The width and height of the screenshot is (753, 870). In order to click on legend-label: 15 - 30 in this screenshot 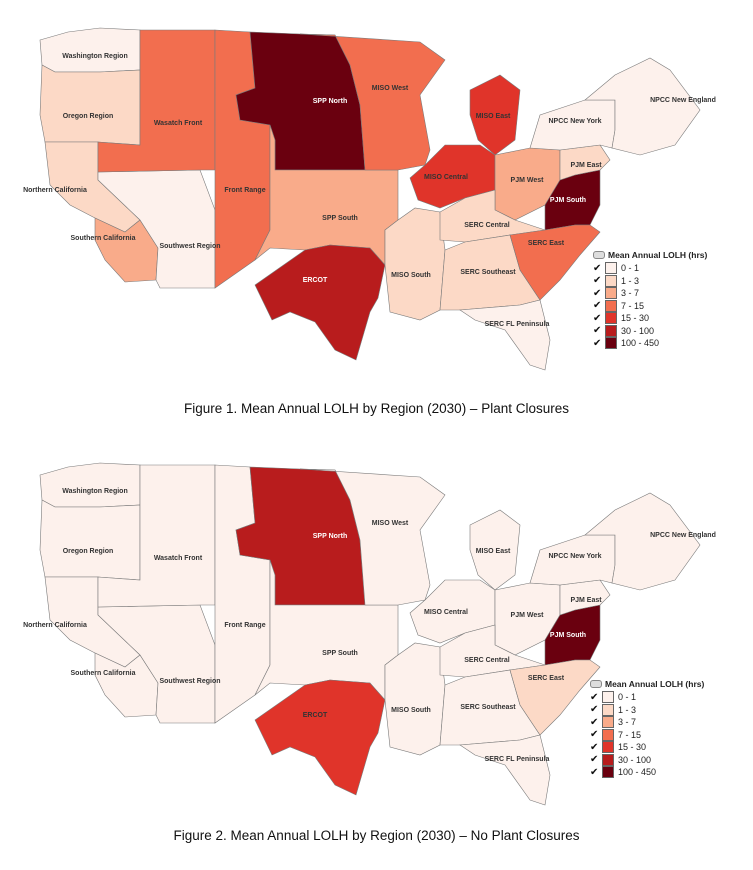, I will do `click(632, 747)`.